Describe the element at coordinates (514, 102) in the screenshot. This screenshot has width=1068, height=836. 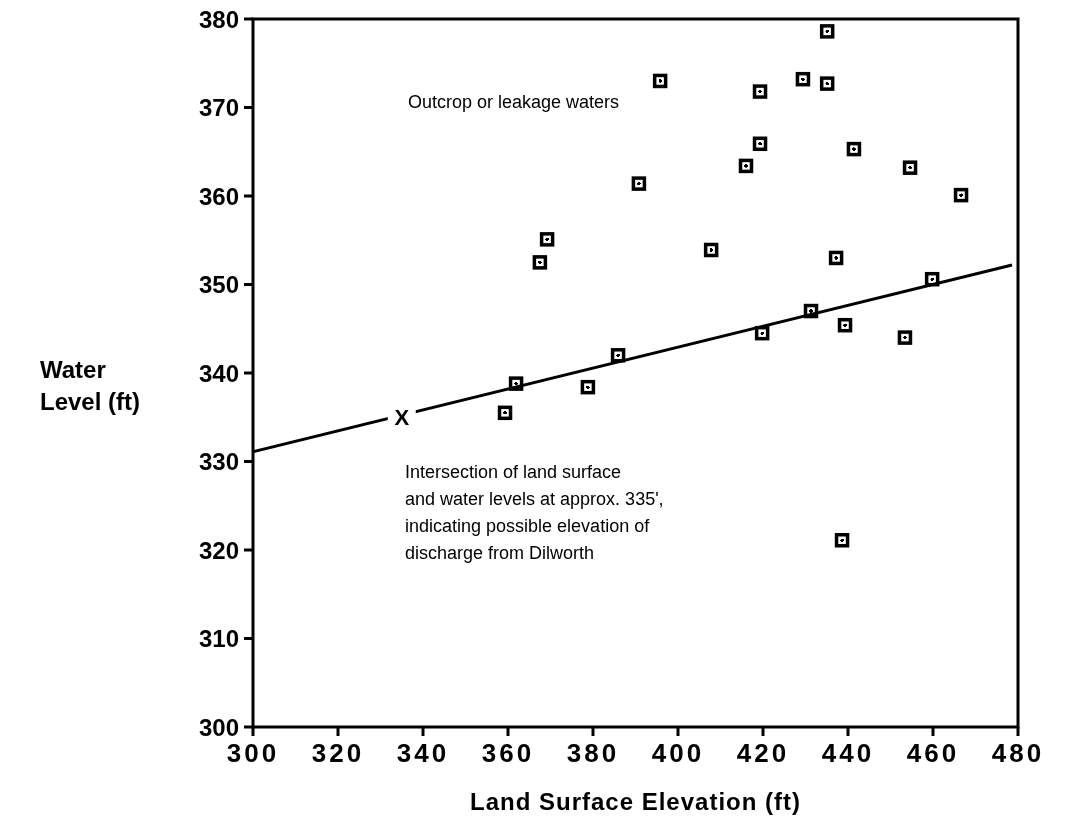
I see `annotation: Outcrop or leakage waters` at that location.